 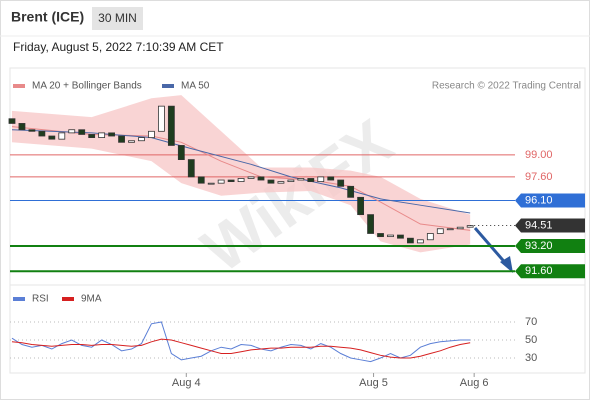 What do you see at coordinates (539, 177) in the screenshot?
I see `level-label: 97.60` at bounding box center [539, 177].